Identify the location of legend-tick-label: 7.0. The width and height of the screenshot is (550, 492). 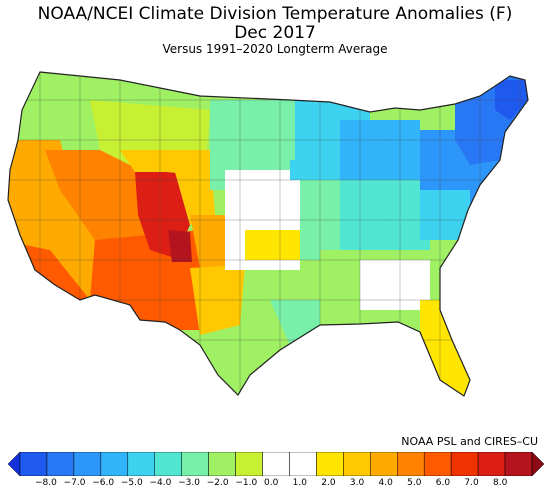
(471, 483).